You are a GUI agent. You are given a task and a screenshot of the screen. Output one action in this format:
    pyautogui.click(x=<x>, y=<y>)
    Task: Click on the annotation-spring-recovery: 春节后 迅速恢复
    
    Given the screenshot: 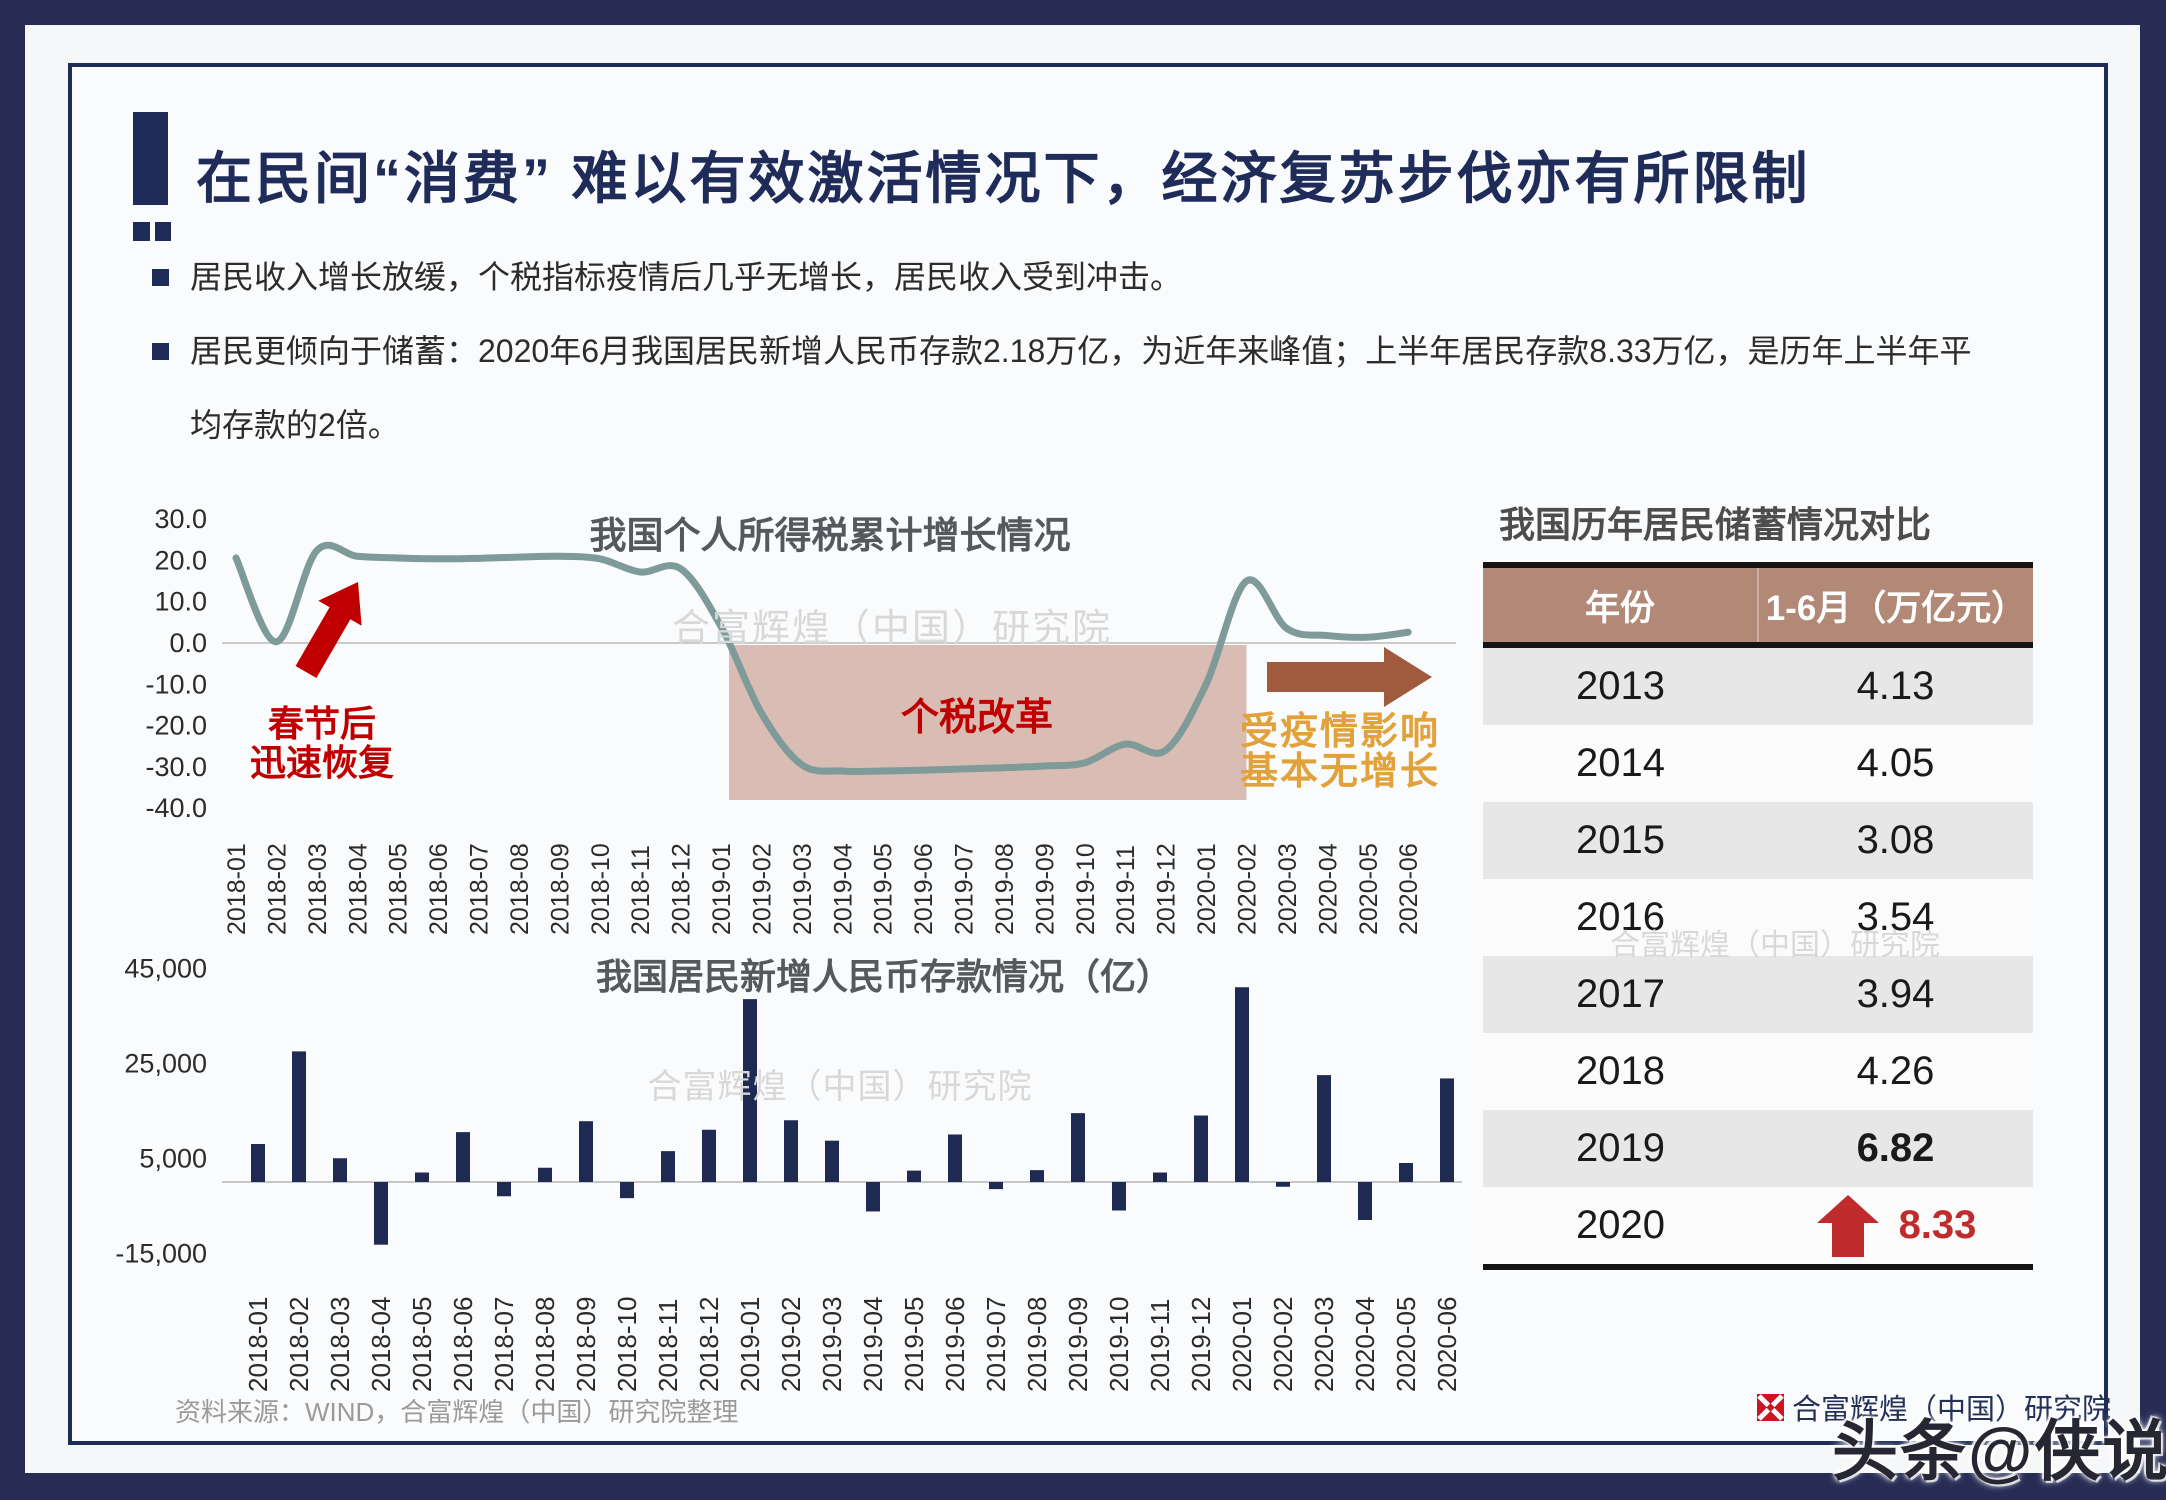 What is the action you would take?
    pyautogui.click(x=322, y=743)
    